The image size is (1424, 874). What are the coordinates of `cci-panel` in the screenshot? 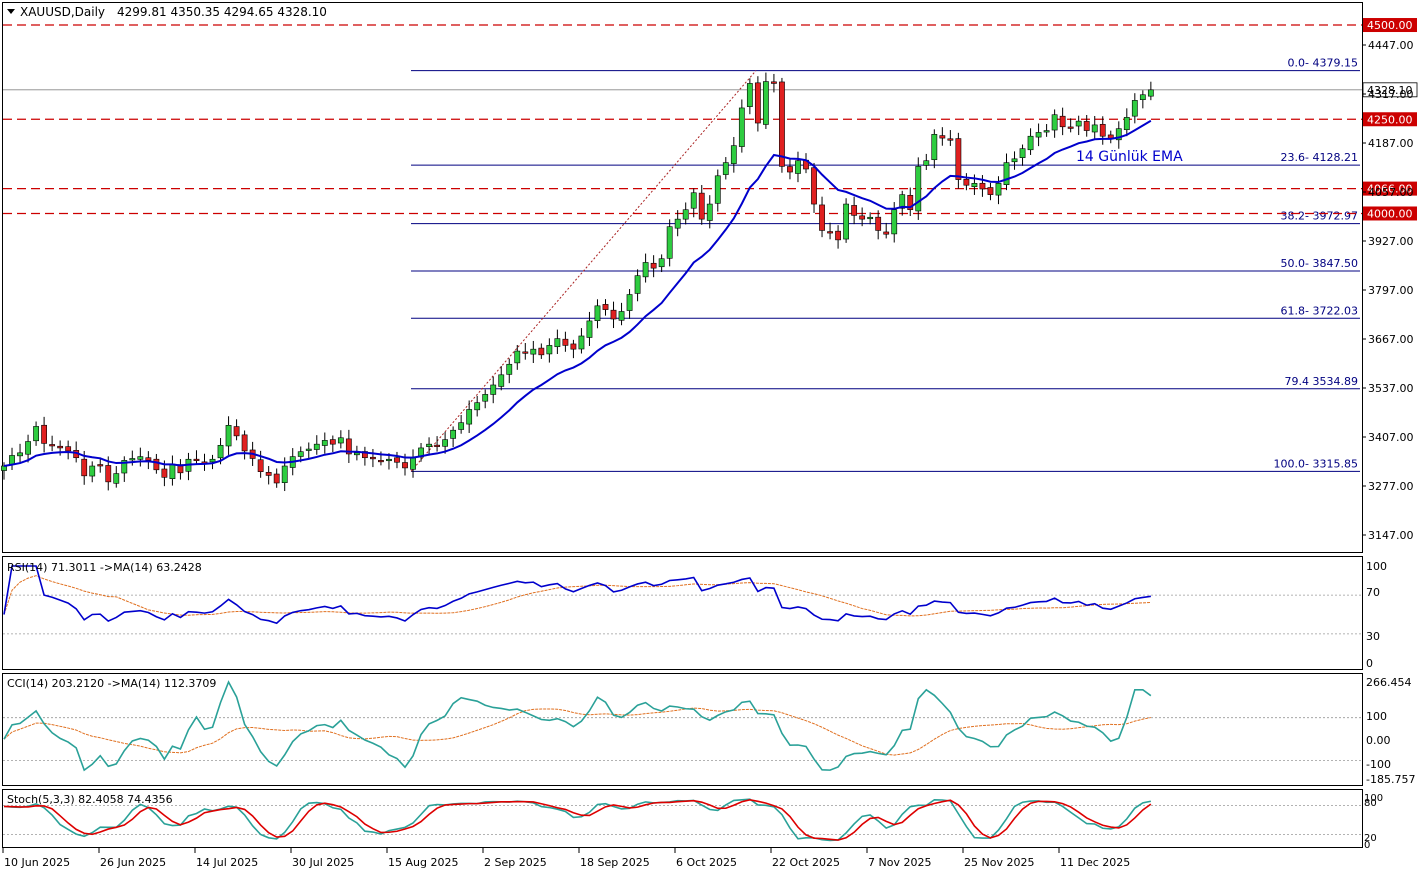 It's located at (682, 729).